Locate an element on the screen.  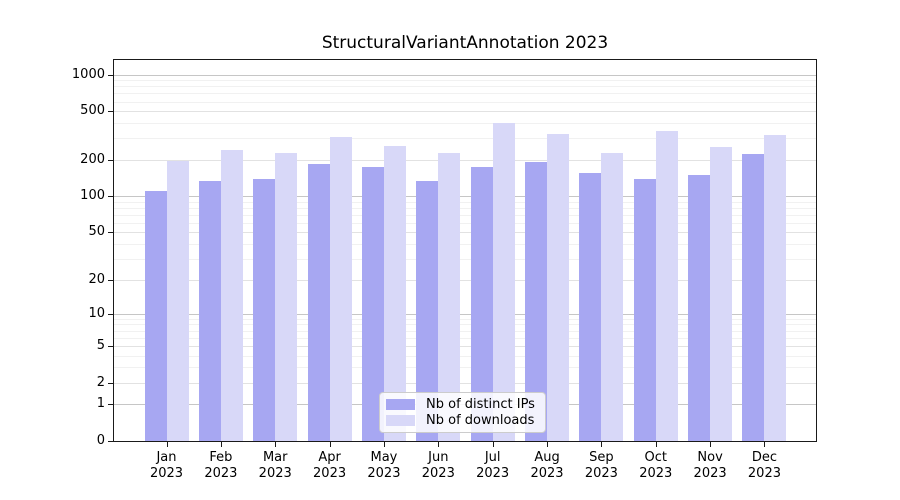
x-tick-label-line: Apr is located at coordinates (329, 457).